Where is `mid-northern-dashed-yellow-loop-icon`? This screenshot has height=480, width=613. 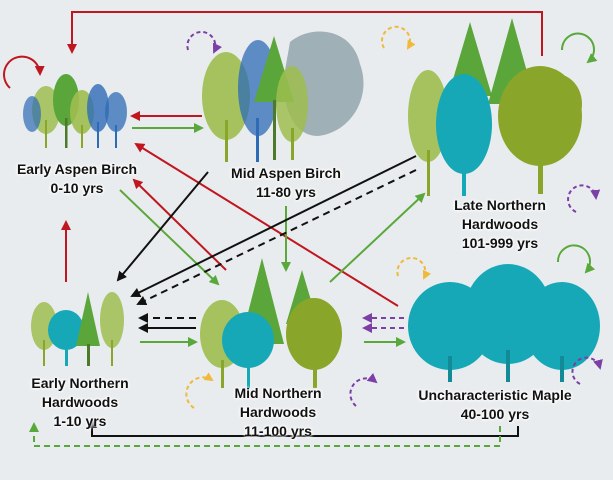 mid-northern-dashed-yellow-loop-icon is located at coordinates (199, 390).